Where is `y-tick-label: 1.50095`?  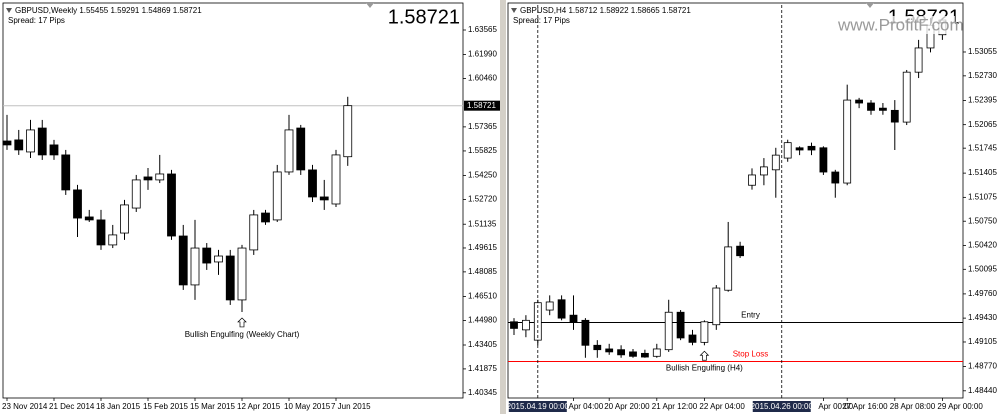
y-tick-label: 1.50095 is located at coordinates (982, 268).